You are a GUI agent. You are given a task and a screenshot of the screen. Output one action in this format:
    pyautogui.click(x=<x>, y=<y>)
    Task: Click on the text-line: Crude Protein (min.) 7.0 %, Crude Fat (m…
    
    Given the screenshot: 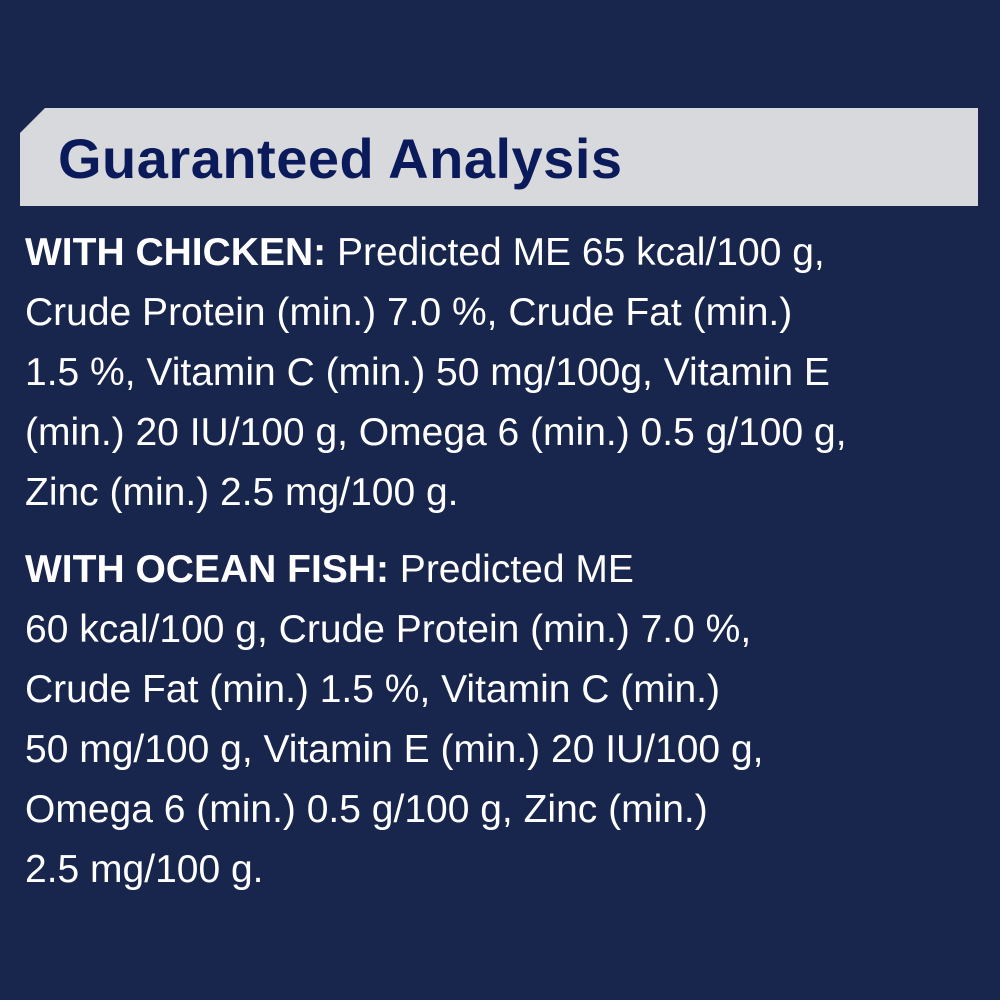 What is the action you would take?
    pyautogui.click(x=409, y=312)
    